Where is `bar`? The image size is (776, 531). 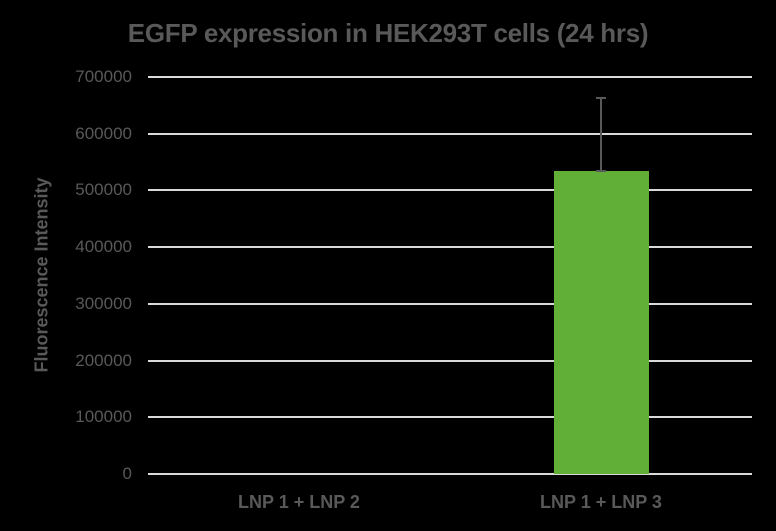
bar is located at coordinates (601, 322).